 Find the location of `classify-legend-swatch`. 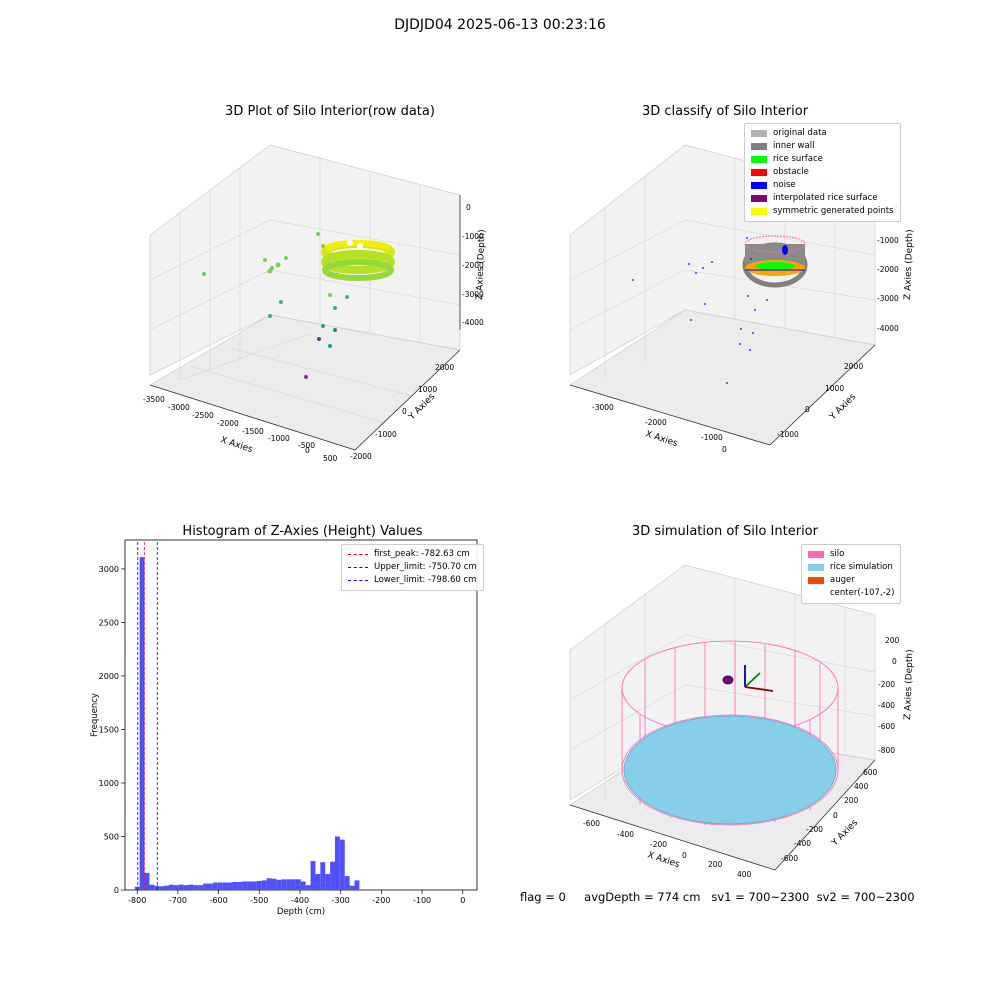

classify-legend-swatch is located at coordinates (759, 211).